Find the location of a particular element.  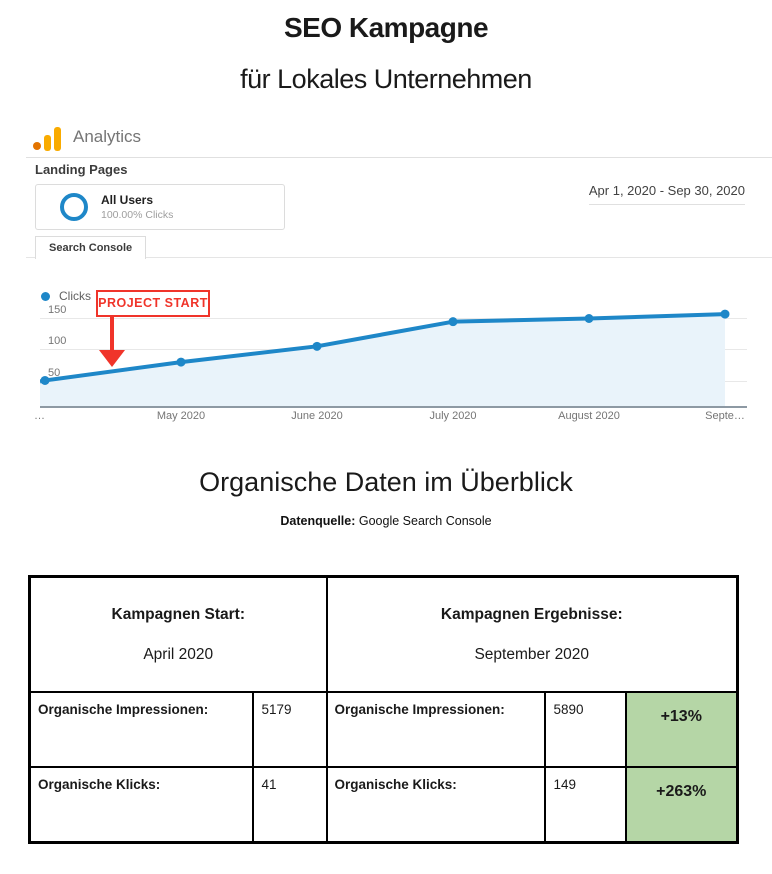

y-tick-label: 100 is located at coordinates (57, 341).